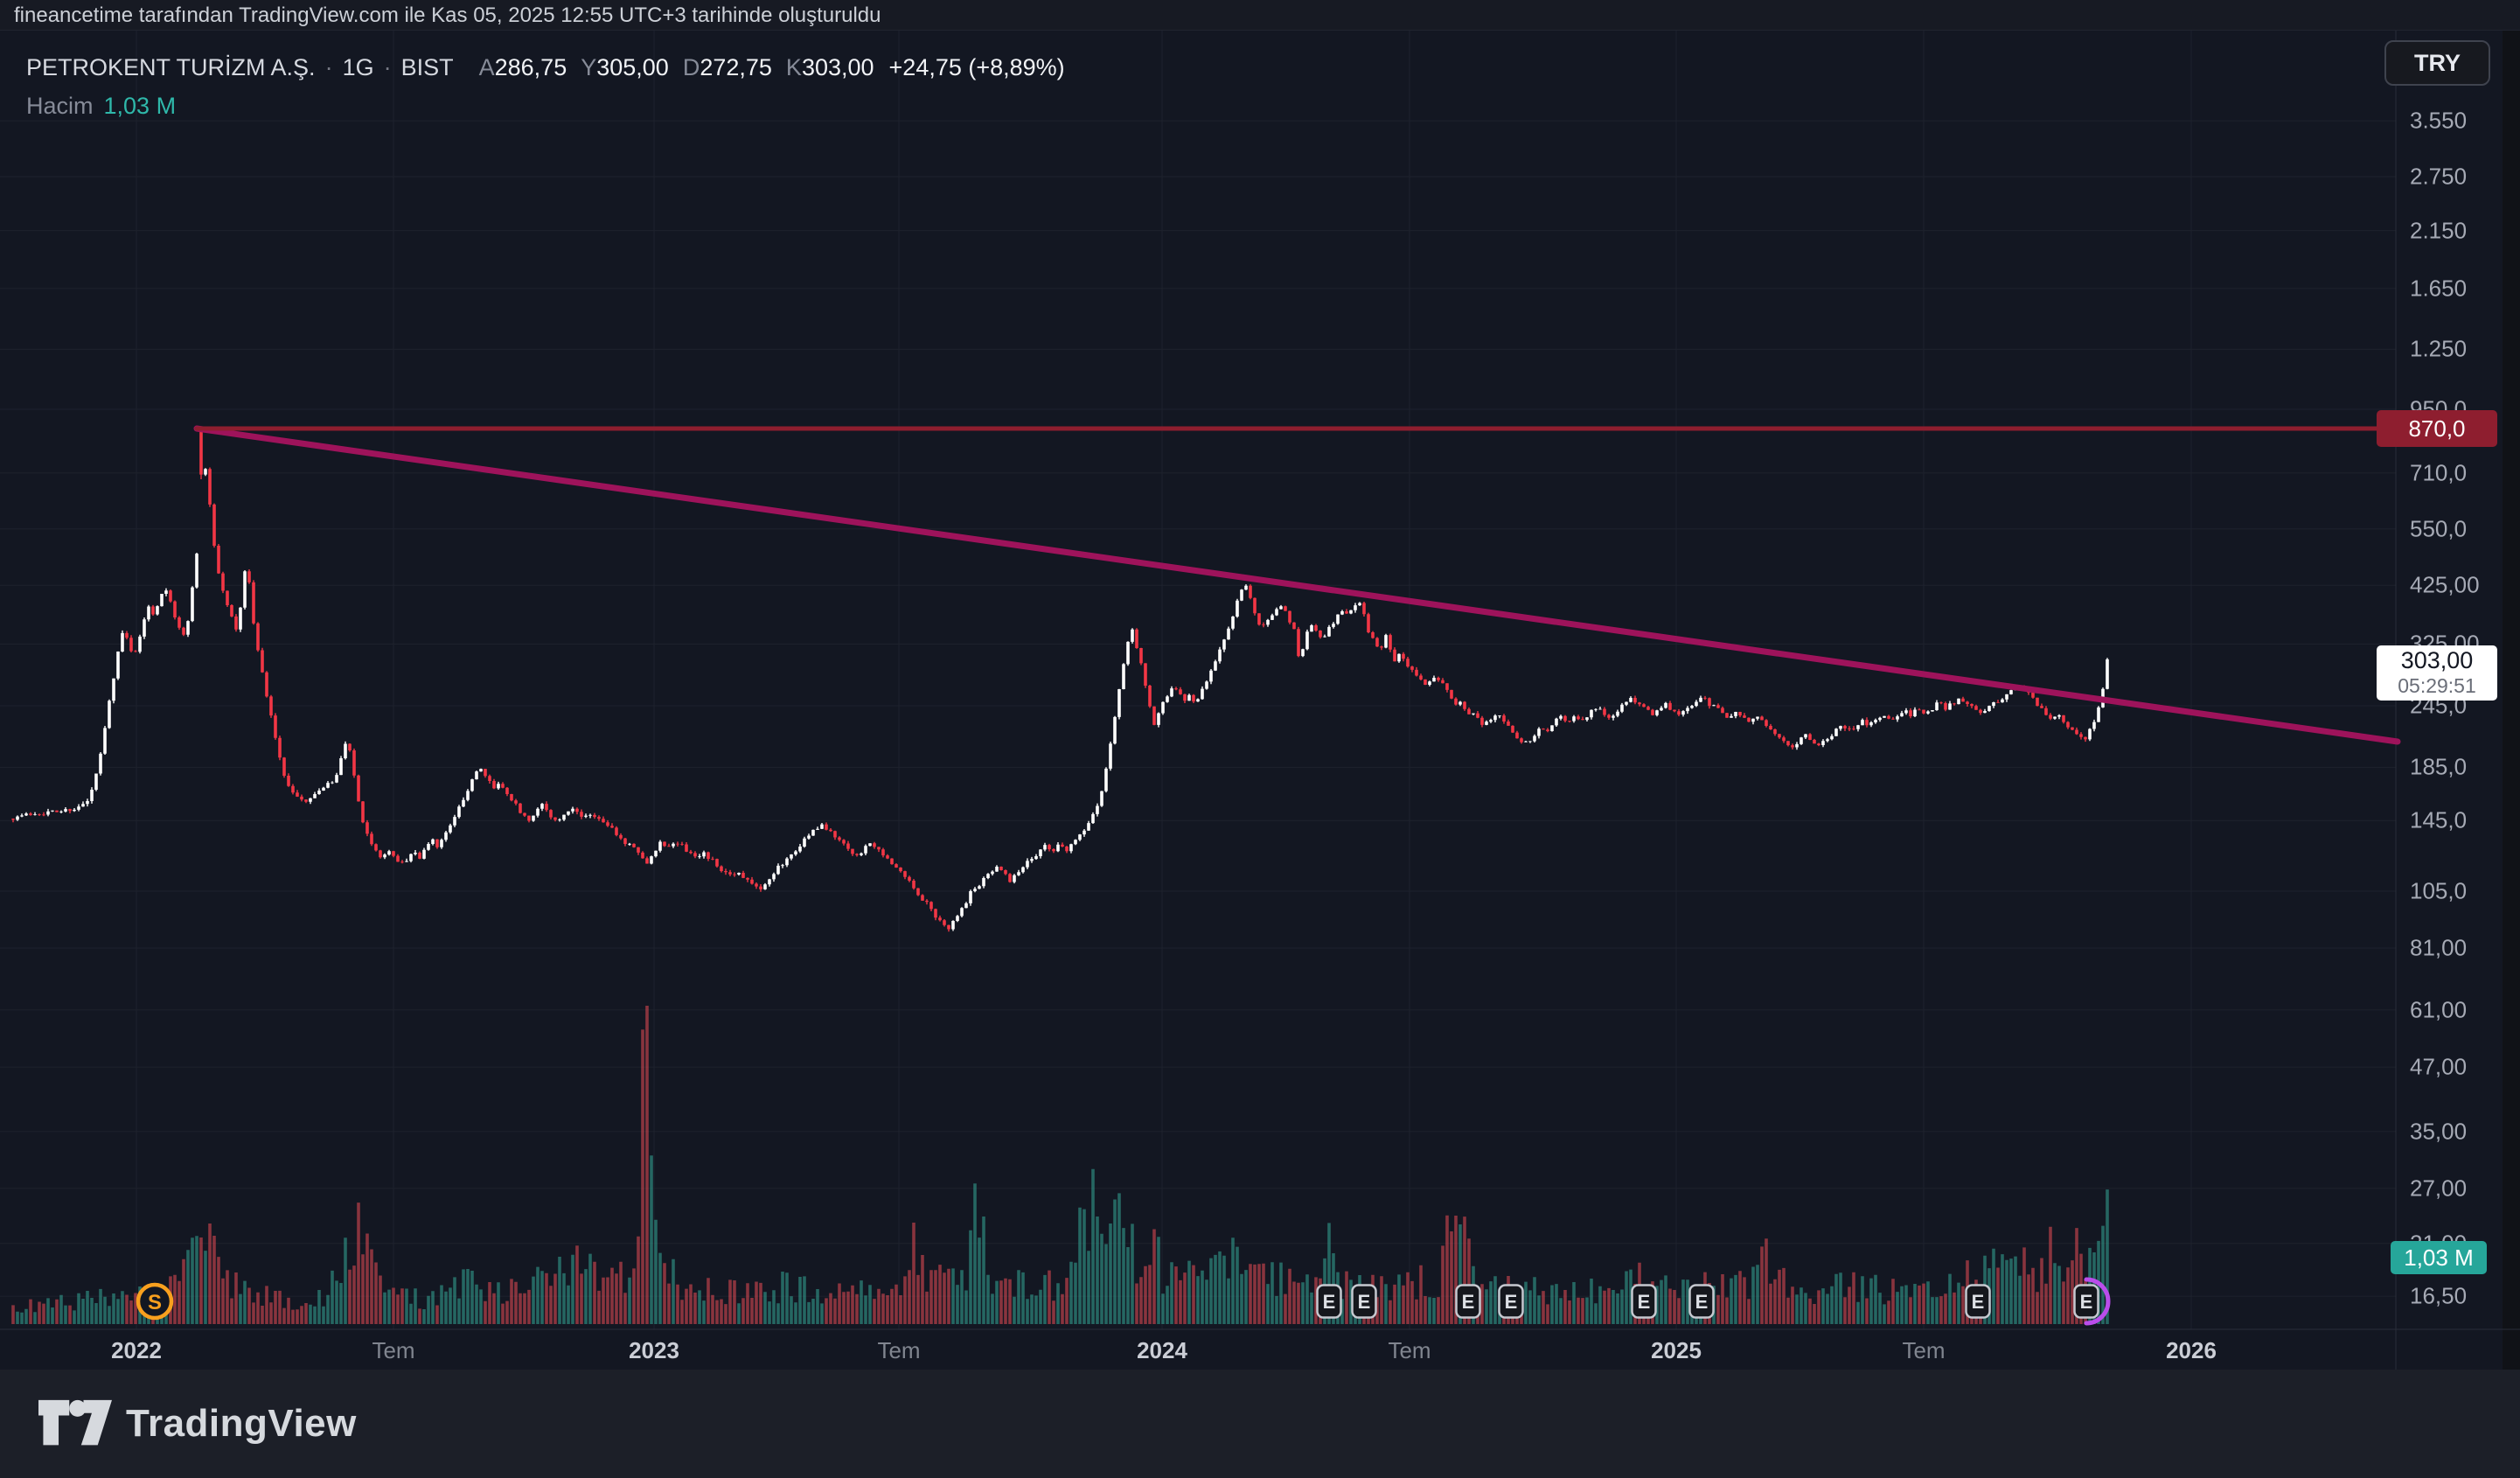 The image size is (2520, 1478). I want to click on price-tick-label: 2.750, so click(2439, 176).